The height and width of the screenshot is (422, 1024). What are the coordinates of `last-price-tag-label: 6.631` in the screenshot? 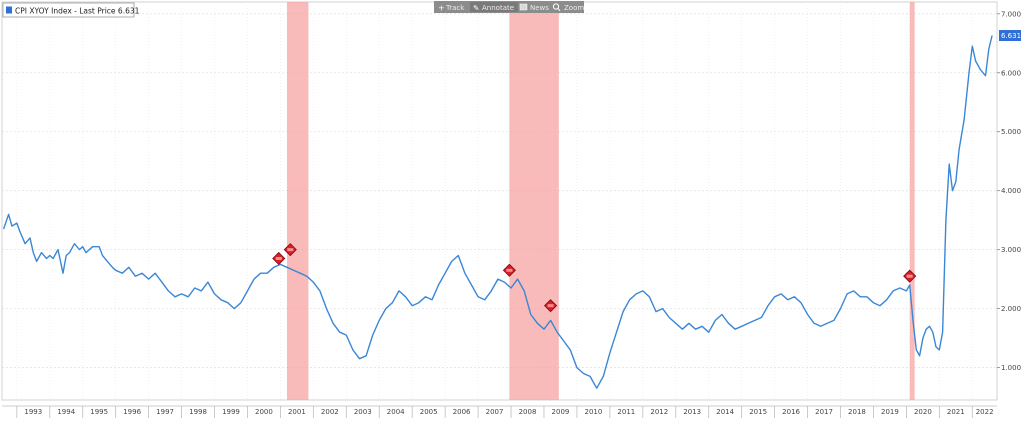 It's located at (1011, 36).